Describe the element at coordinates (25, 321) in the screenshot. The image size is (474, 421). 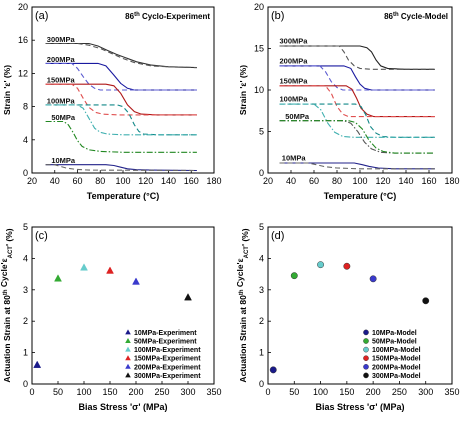
I see `y-tick-label: 2` at that location.